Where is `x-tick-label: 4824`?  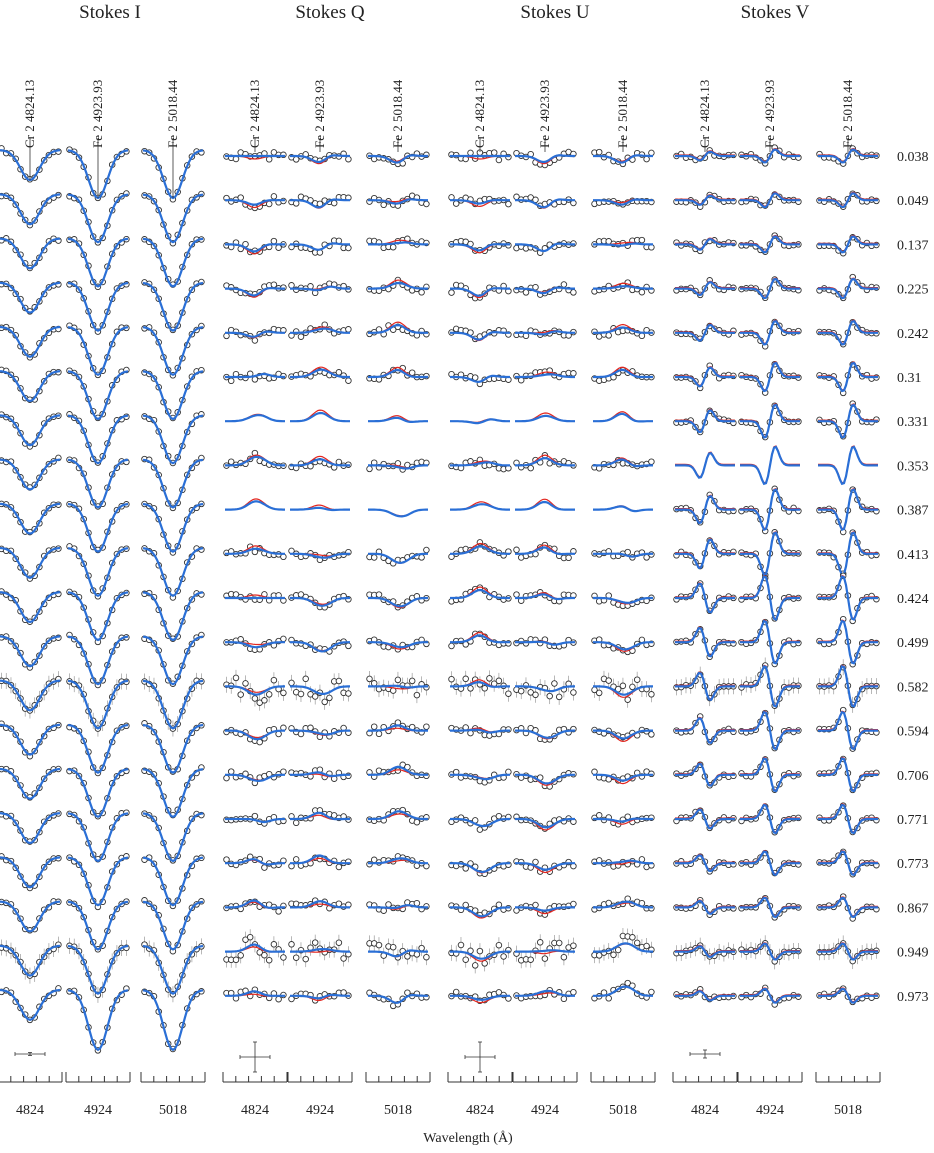 x-tick-label: 4824 is located at coordinates (30, 1110).